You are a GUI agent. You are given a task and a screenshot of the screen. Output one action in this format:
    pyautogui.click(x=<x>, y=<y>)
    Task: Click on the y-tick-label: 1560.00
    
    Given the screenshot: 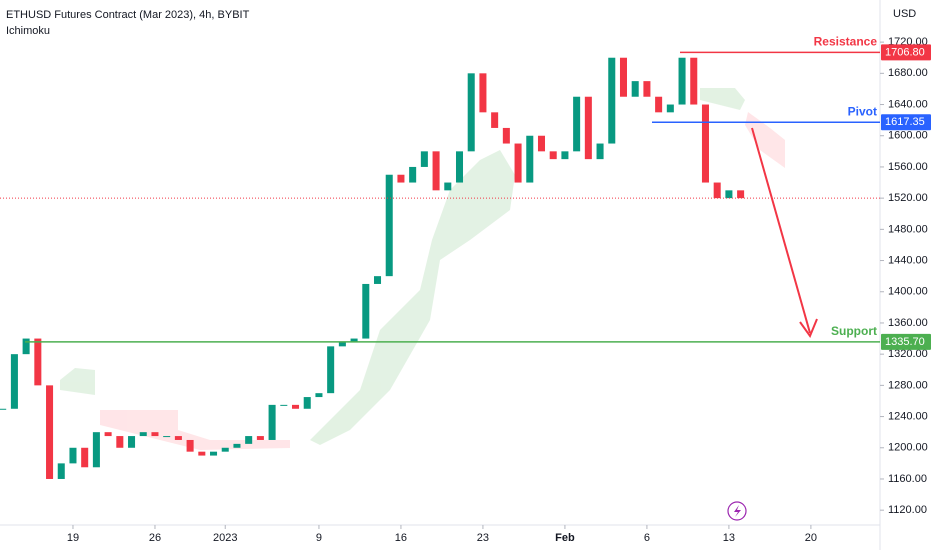 What is the action you would take?
    pyautogui.click(x=908, y=167)
    